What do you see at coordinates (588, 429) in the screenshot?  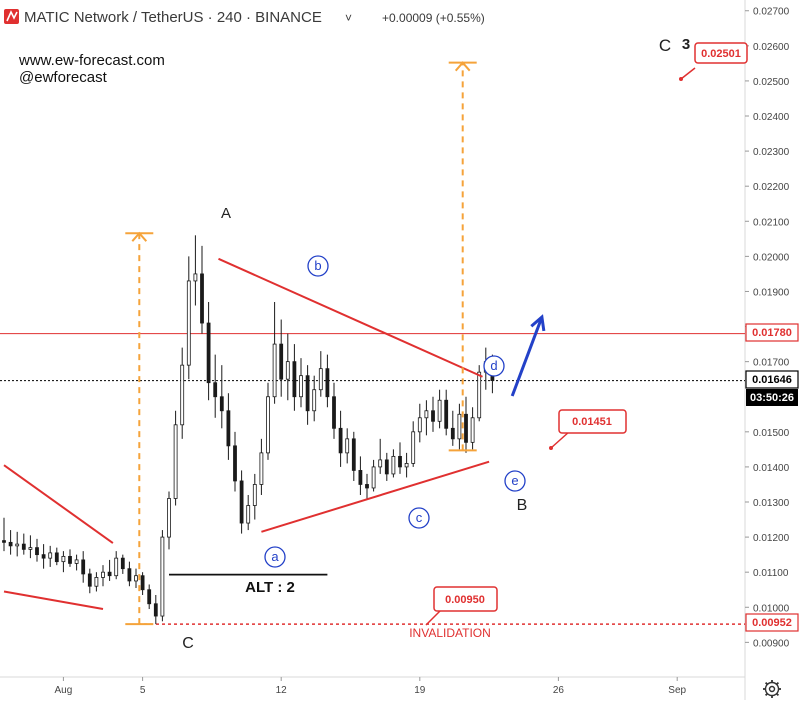 I see `callout-support: 0.01451` at bounding box center [588, 429].